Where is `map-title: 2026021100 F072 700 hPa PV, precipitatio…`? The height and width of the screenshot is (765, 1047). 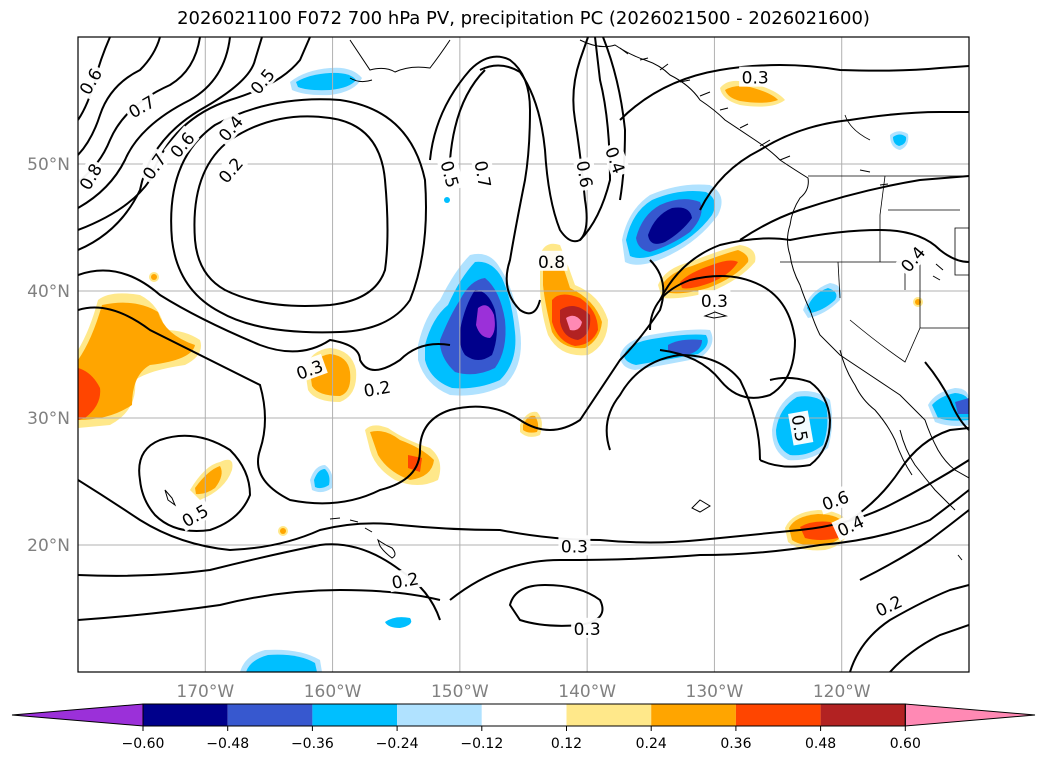 map-title: 2026021100 F072 700 hPa PV, precipitatio… is located at coordinates (523, 18).